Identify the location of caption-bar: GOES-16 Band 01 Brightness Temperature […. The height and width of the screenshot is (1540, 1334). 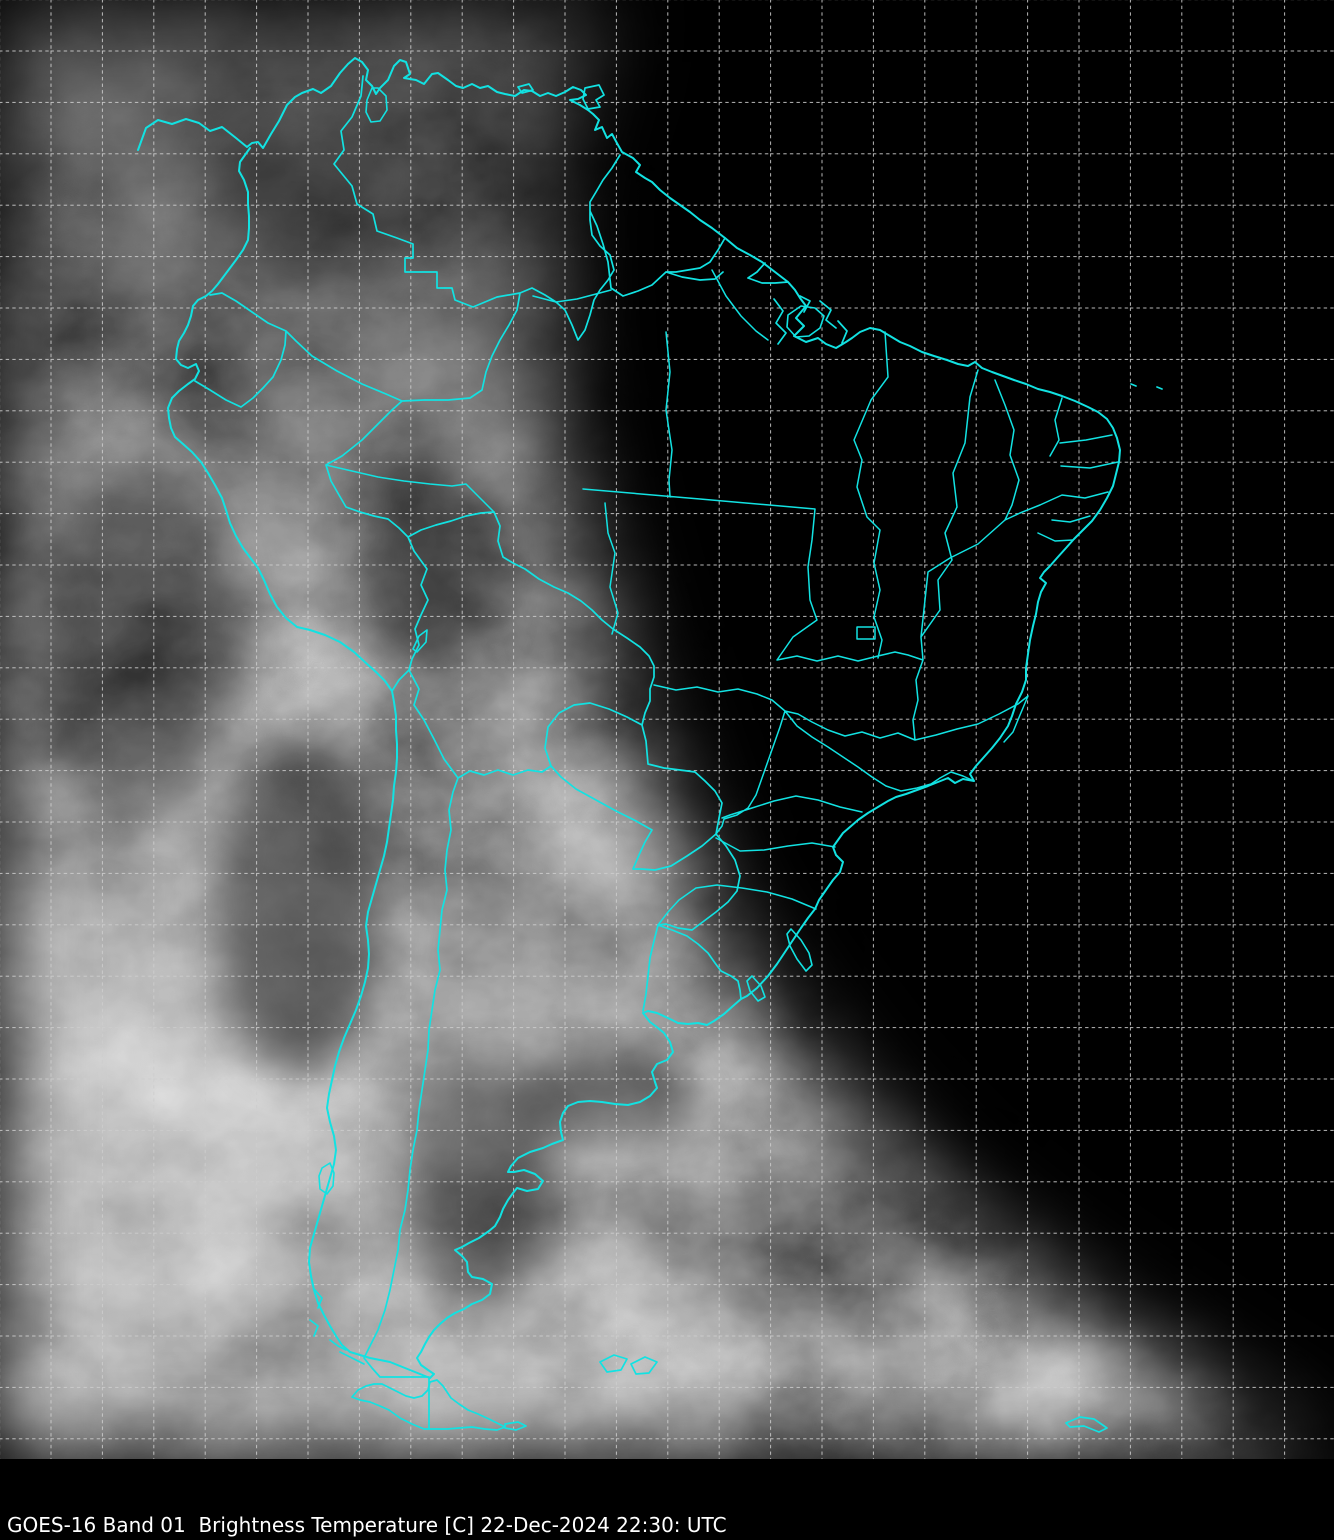
(667, 1499).